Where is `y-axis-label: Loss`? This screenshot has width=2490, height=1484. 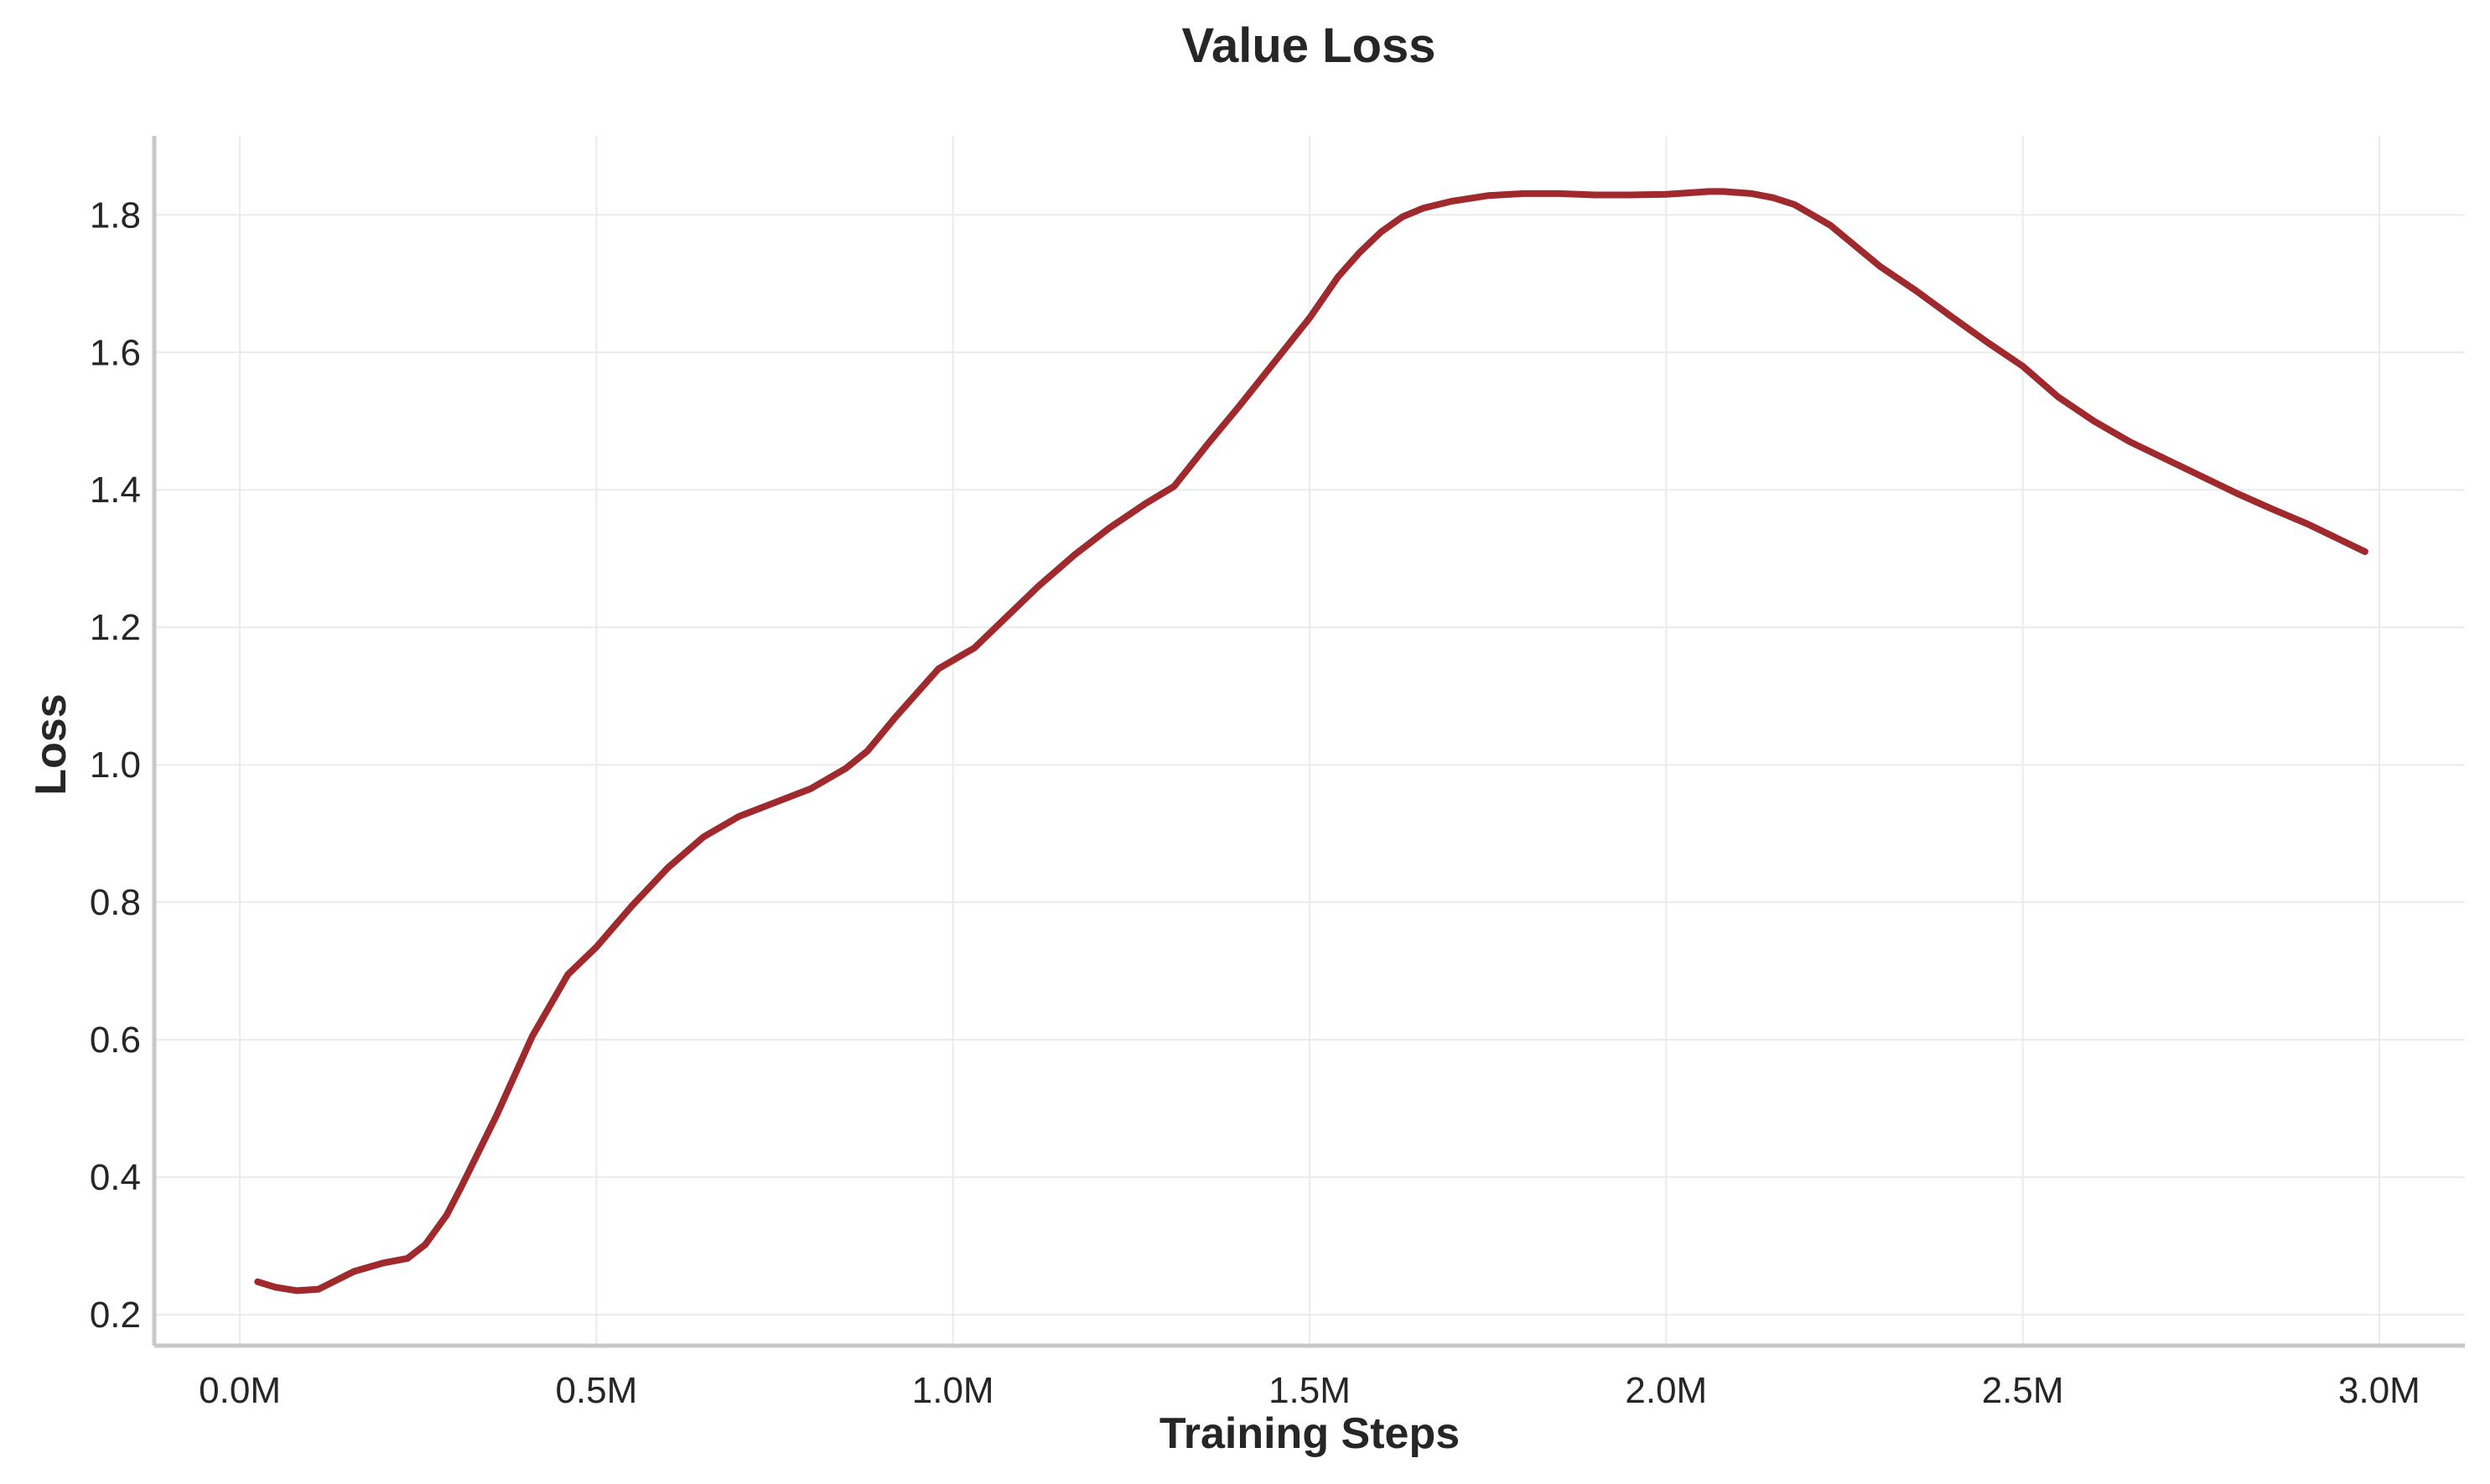
y-axis-label: Loss is located at coordinates (51, 744).